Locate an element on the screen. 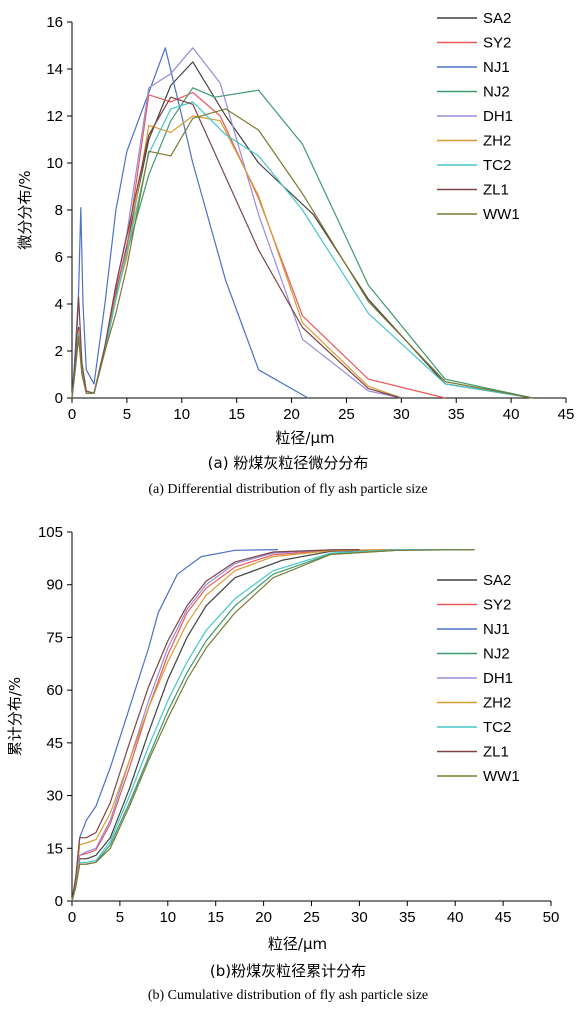  diff-x-tick-label: 5 is located at coordinates (127, 414).